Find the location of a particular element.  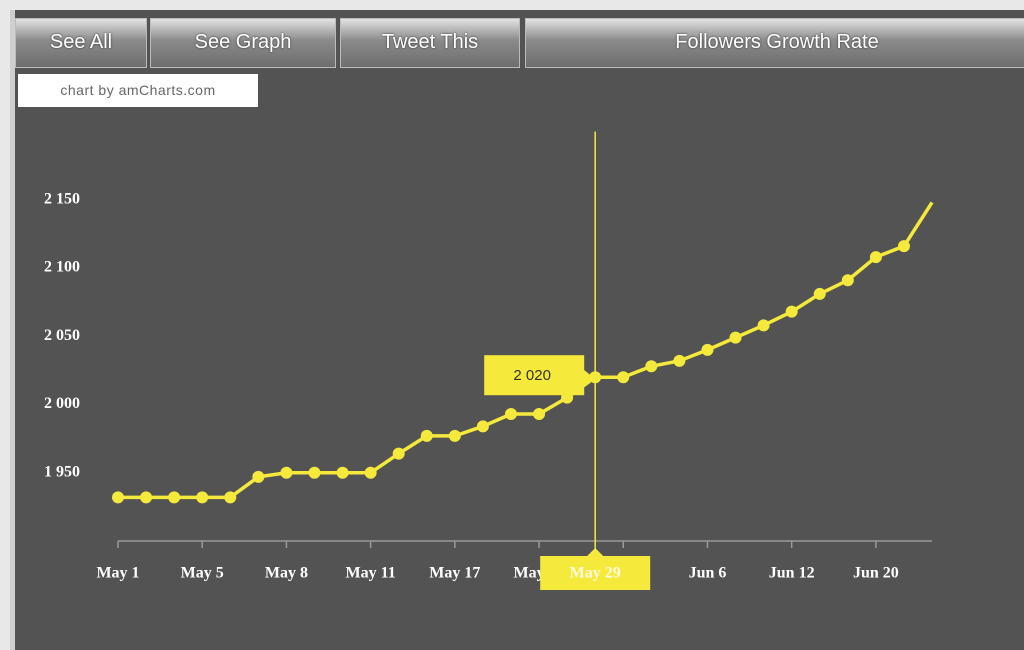

x-tick-label: Jun 20 is located at coordinates (876, 573).